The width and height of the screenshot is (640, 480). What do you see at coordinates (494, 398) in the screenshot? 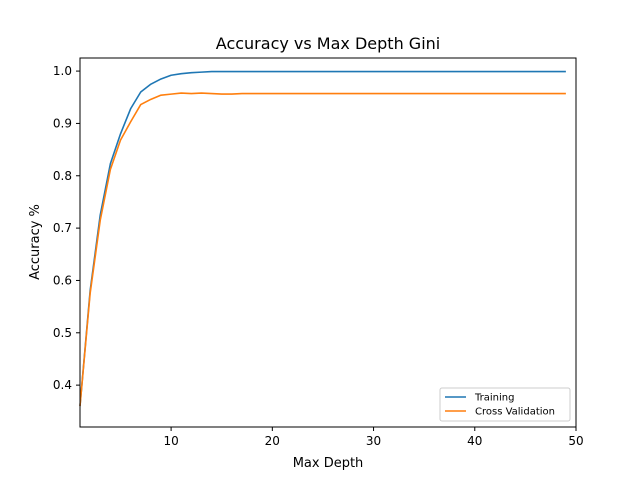
I see `legend-label-1: Training` at bounding box center [494, 398].